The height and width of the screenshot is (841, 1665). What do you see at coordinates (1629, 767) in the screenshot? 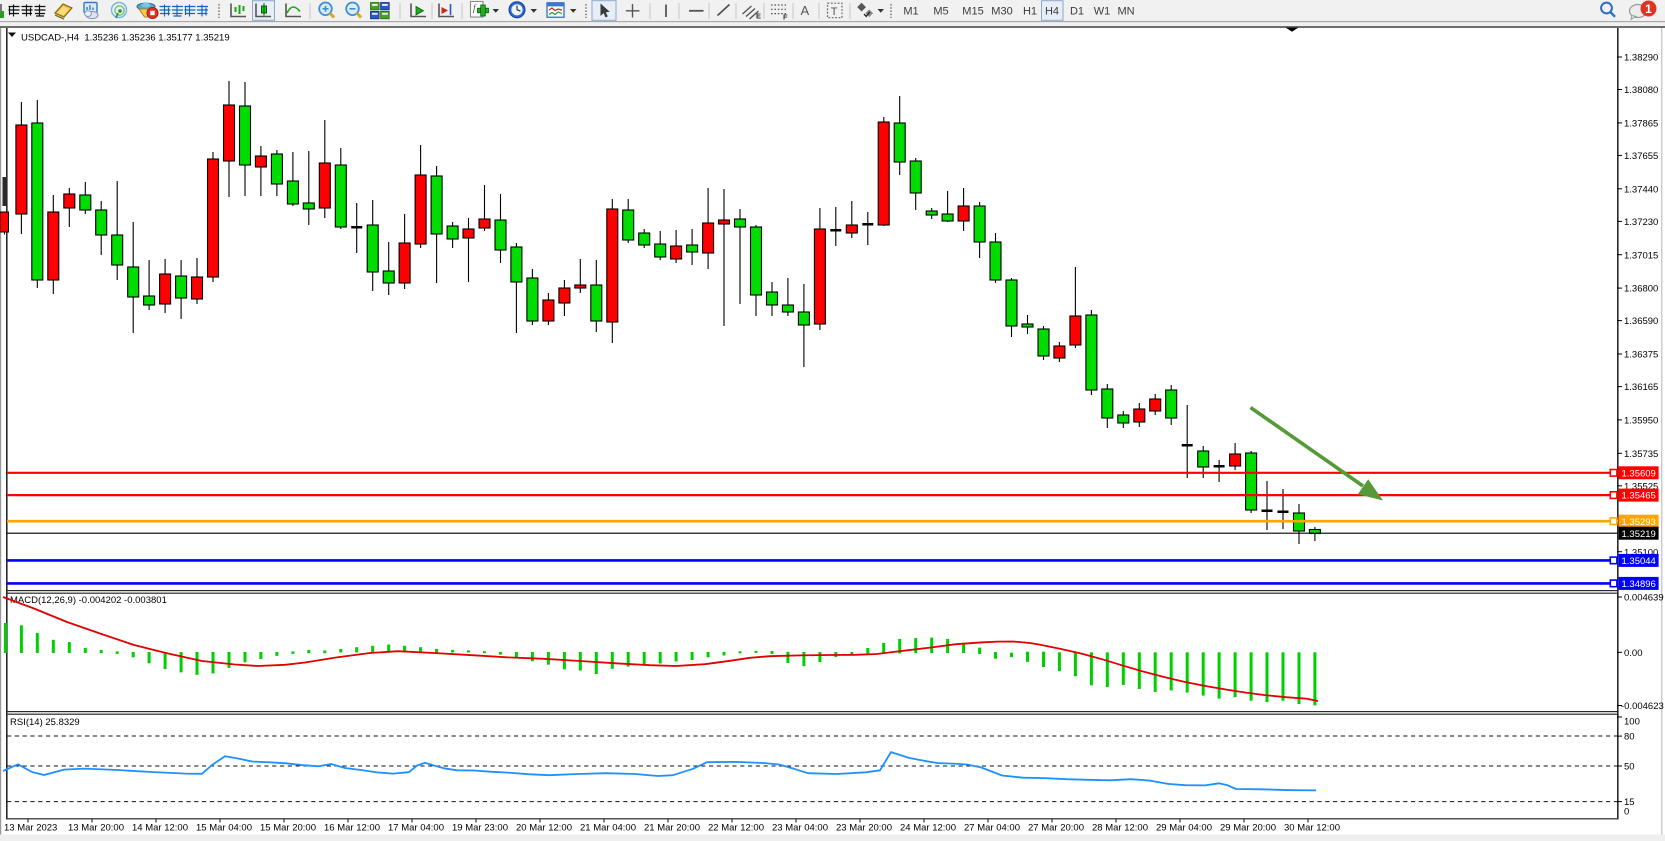
I see `svg-text: 50` at bounding box center [1629, 767].